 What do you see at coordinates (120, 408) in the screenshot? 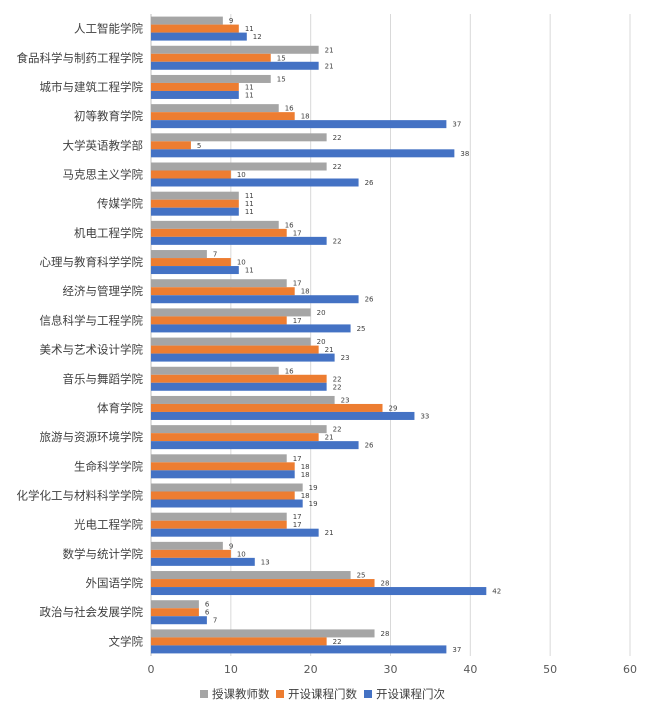
I see `category-label: 体育学院` at bounding box center [120, 408].